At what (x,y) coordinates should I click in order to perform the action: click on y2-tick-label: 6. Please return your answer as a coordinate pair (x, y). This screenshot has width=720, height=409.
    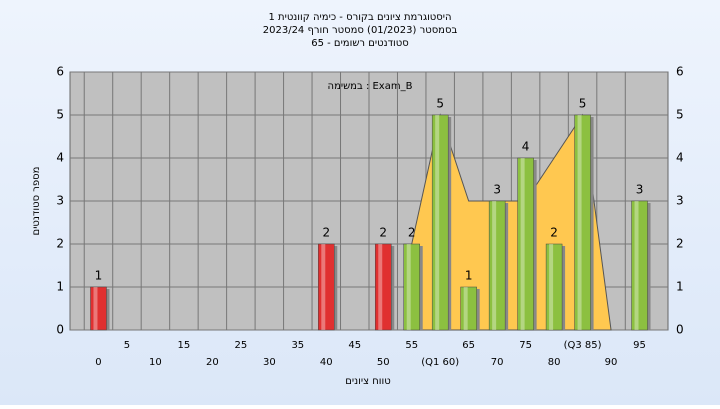
    Looking at the image, I should click on (680, 72).